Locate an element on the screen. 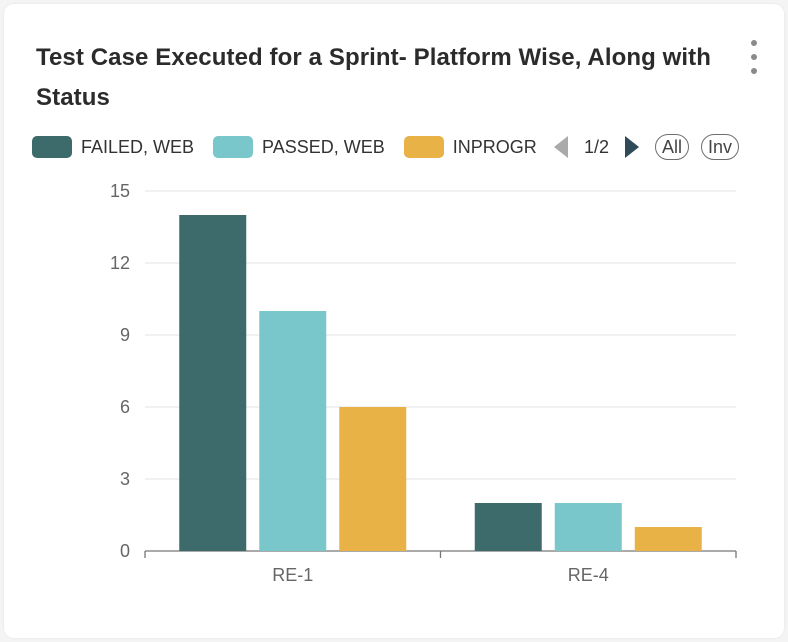 Image resolution: width=788 pixels, height=642 pixels. y-tick-label: 9 is located at coordinates (125, 335).